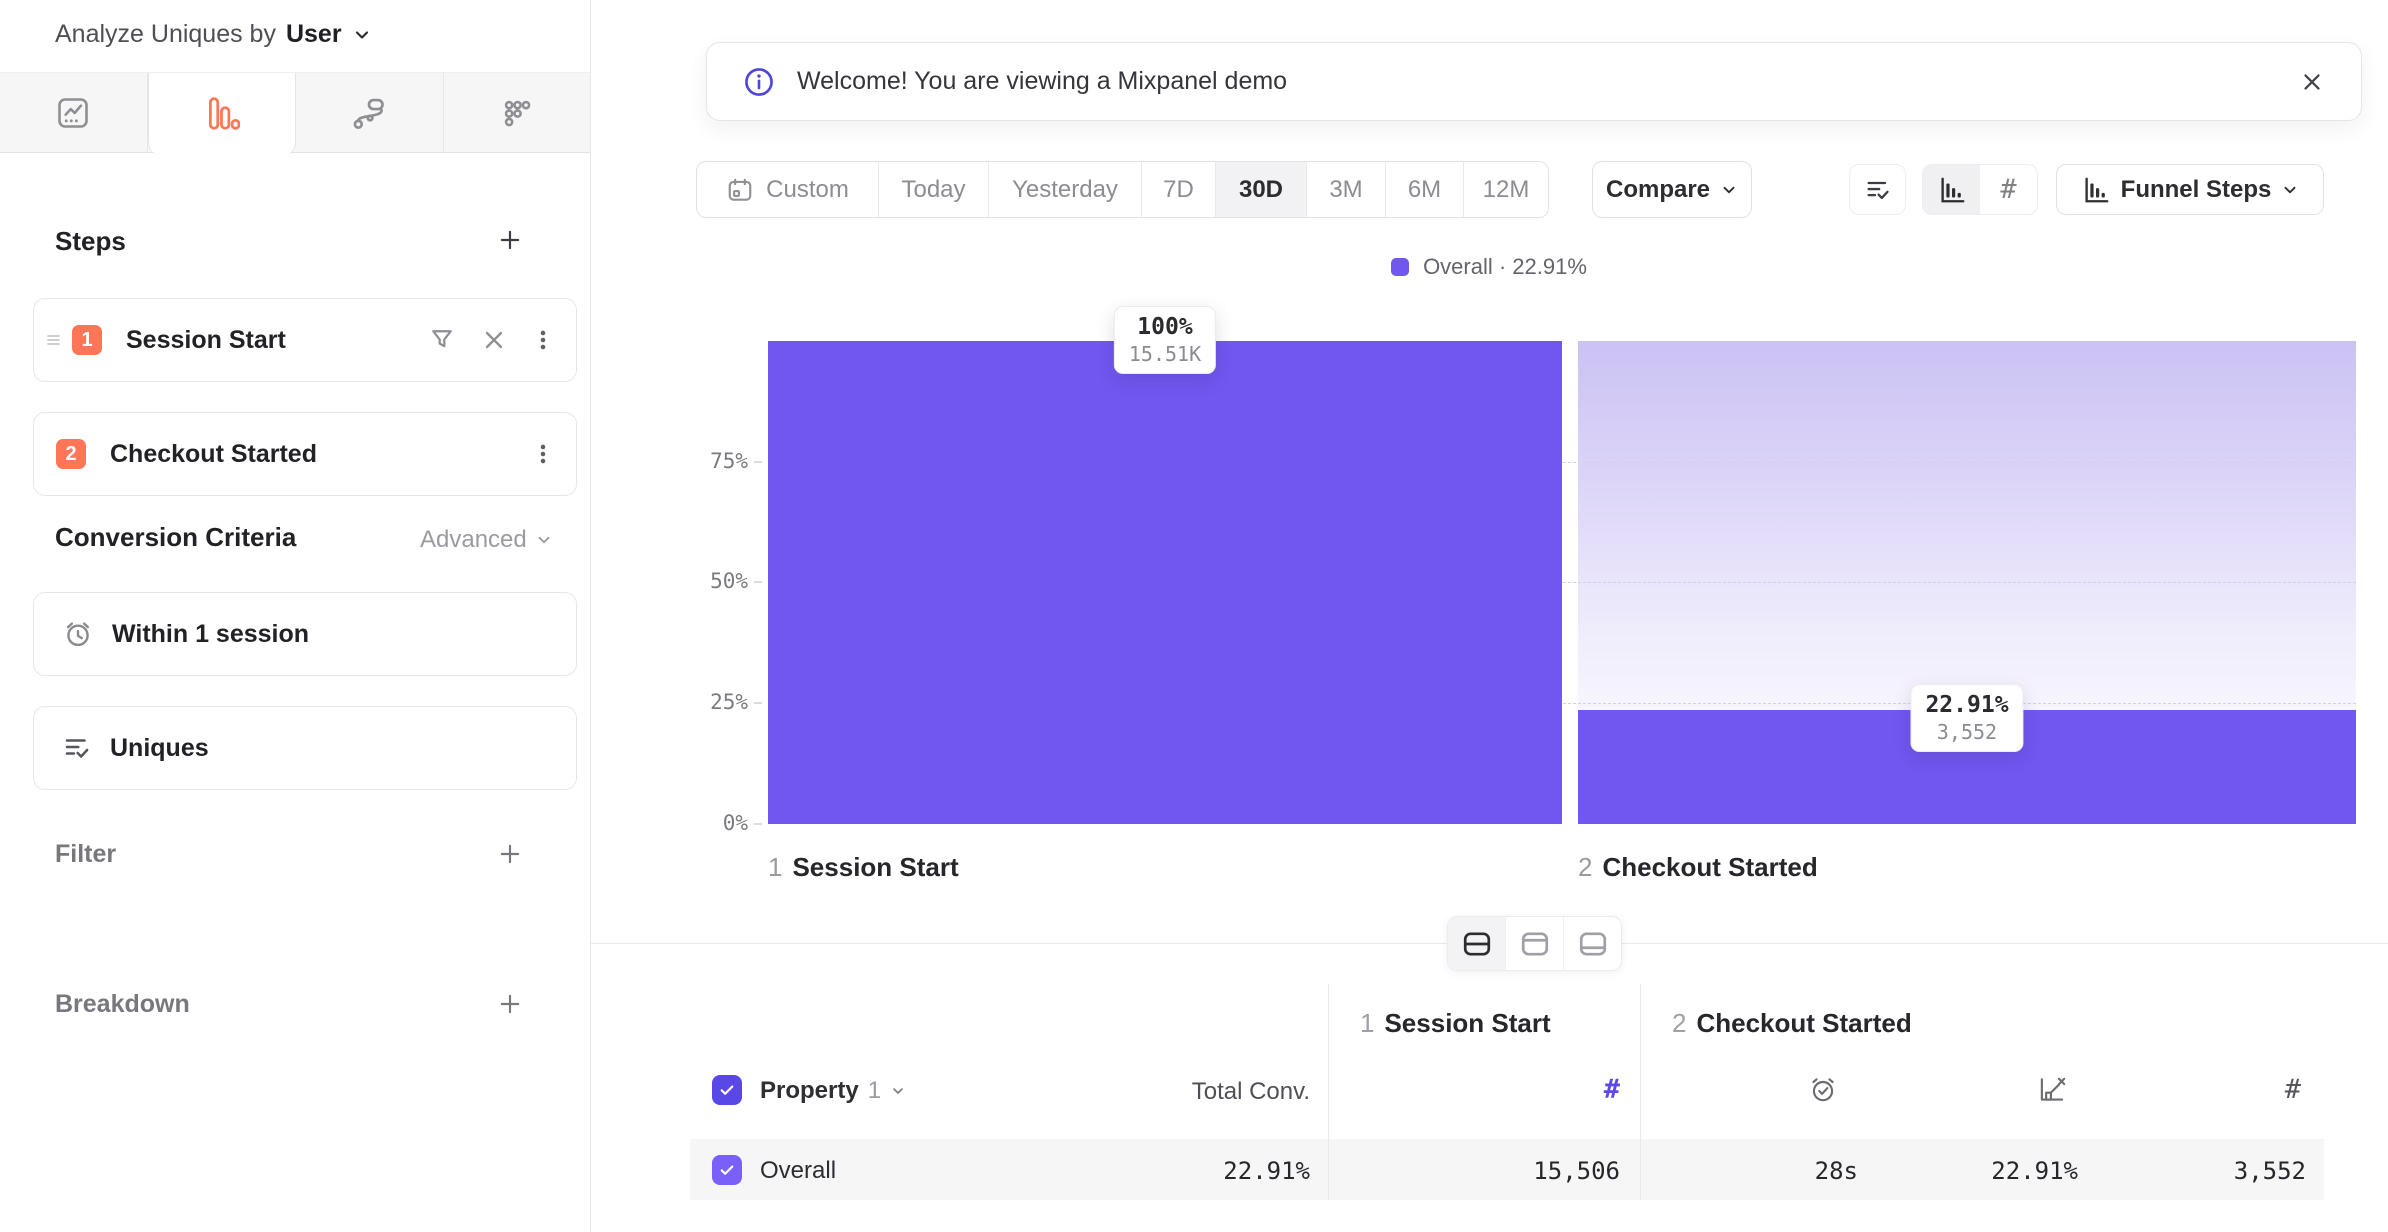 The height and width of the screenshot is (1232, 2388). I want to click on date-range-segmented-control: Custom Today Yesterday 7D 30D 3M 6M 12M, so click(1122, 189).